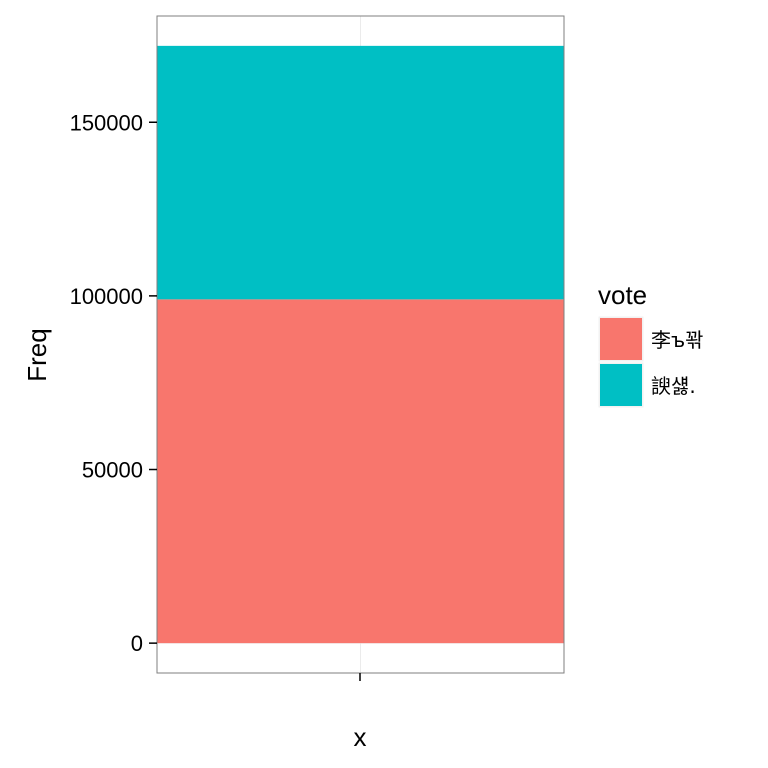  Describe the element at coordinates (677, 340) in the screenshot. I see `legend-item-label: 李ъ꽊` at that location.